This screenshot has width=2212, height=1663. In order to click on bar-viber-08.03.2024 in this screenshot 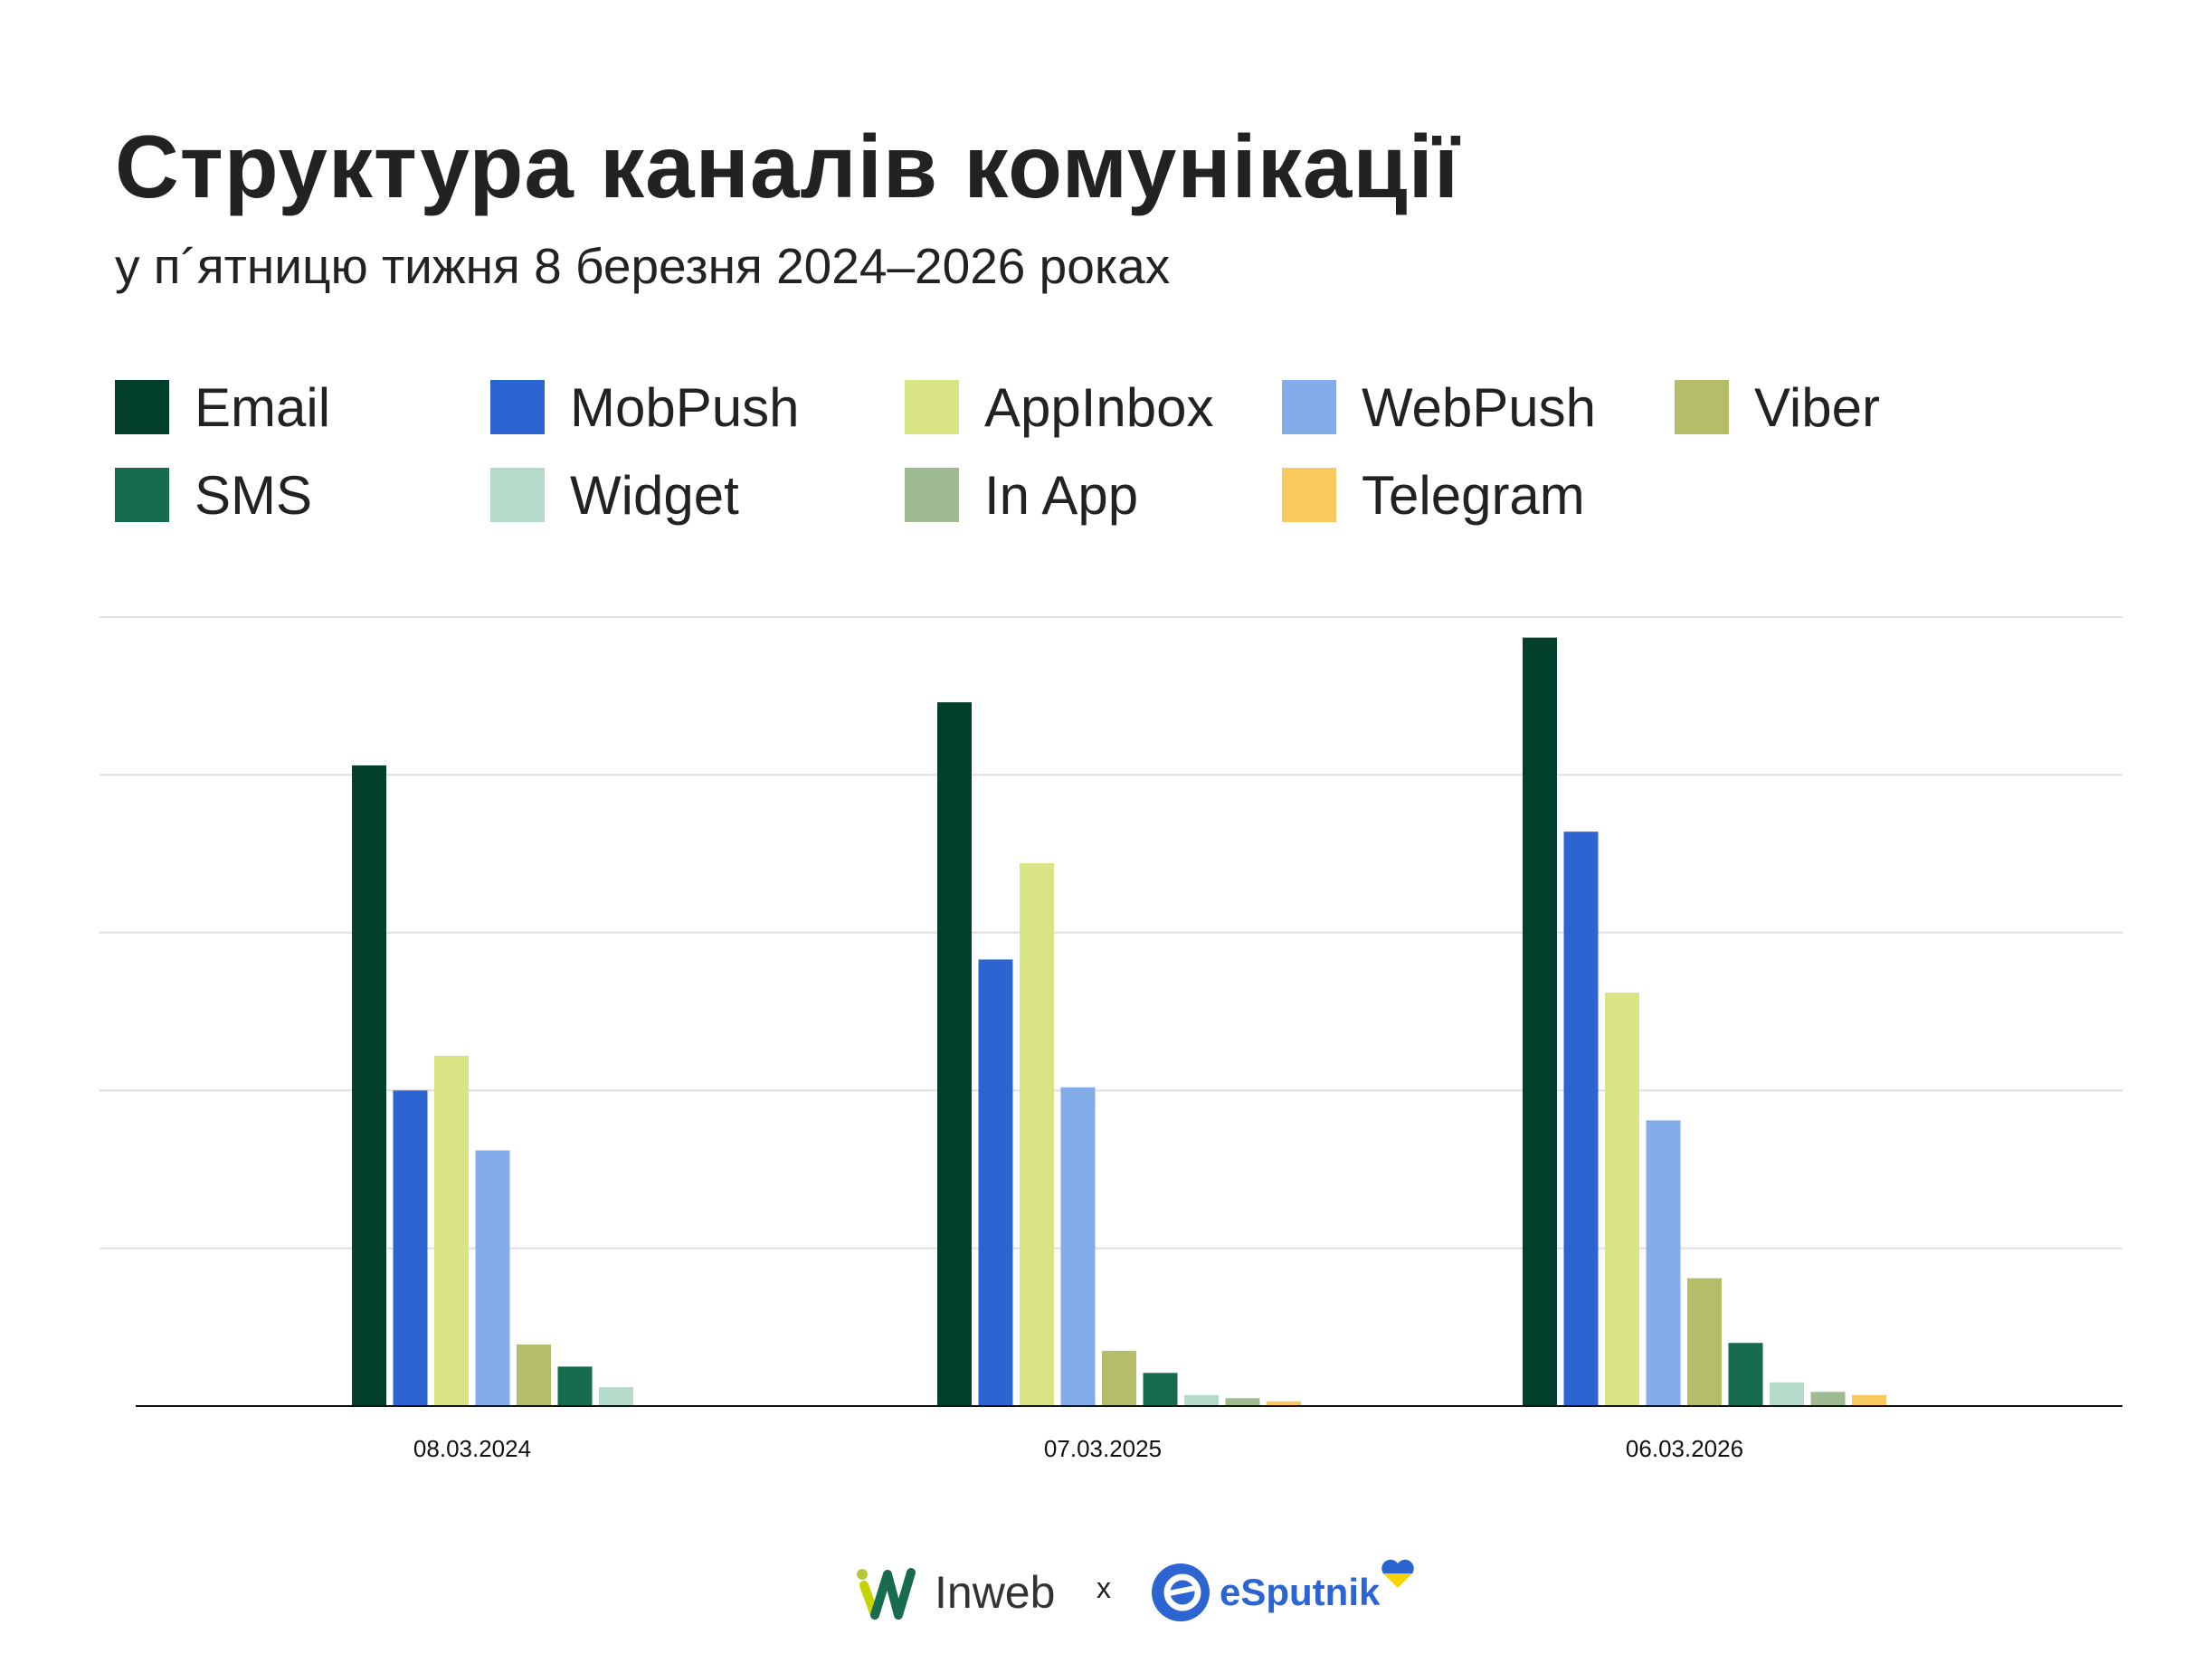, I will do `click(534, 1375)`.